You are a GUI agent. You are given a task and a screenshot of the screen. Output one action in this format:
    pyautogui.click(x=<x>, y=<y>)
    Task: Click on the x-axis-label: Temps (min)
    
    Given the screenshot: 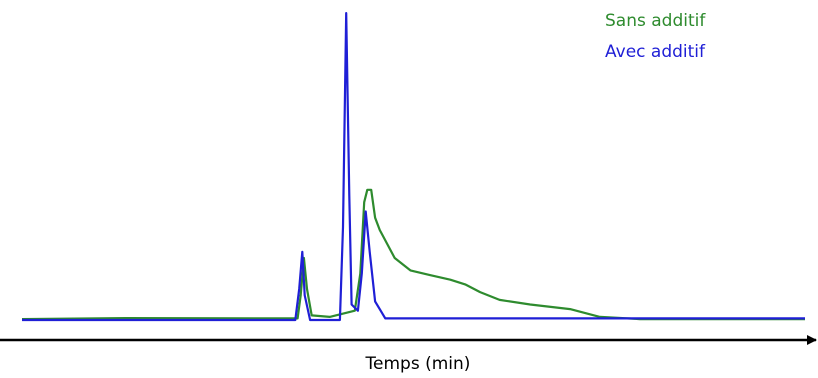 What is the action you would take?
    pyautogui.click(x=418, y=364)
    